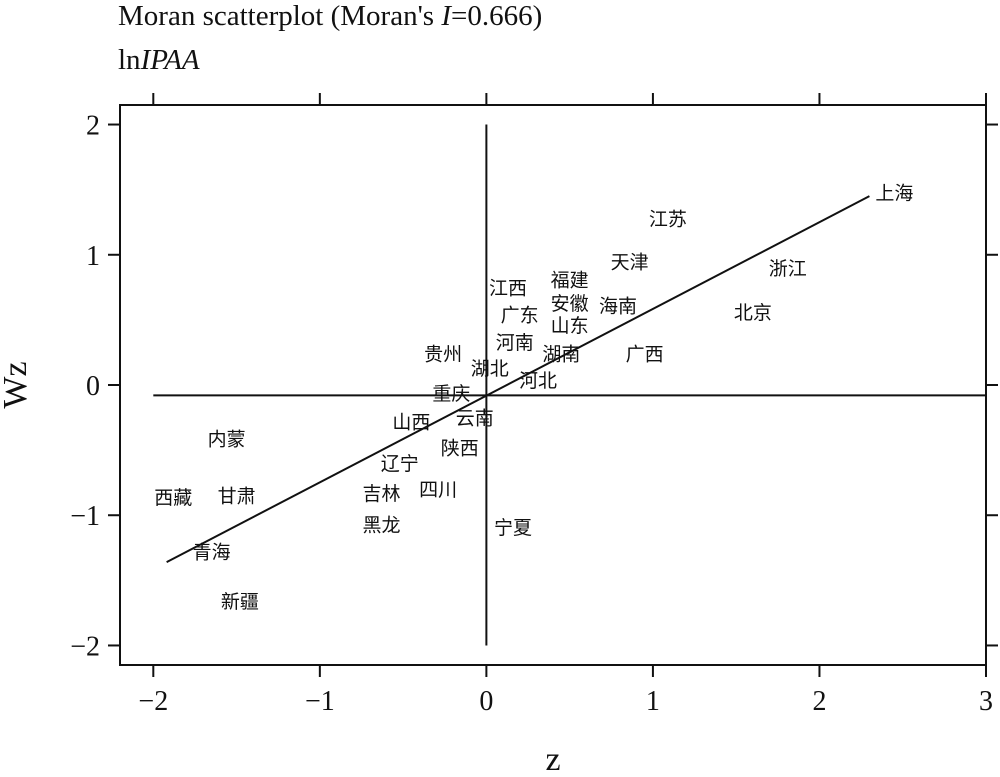 This screenshot has width=1000, height=777. What do you see at coordinates (486, 701) in the screenshot?
I see `x-tick-label: 0` at bounding box center [486, 701].